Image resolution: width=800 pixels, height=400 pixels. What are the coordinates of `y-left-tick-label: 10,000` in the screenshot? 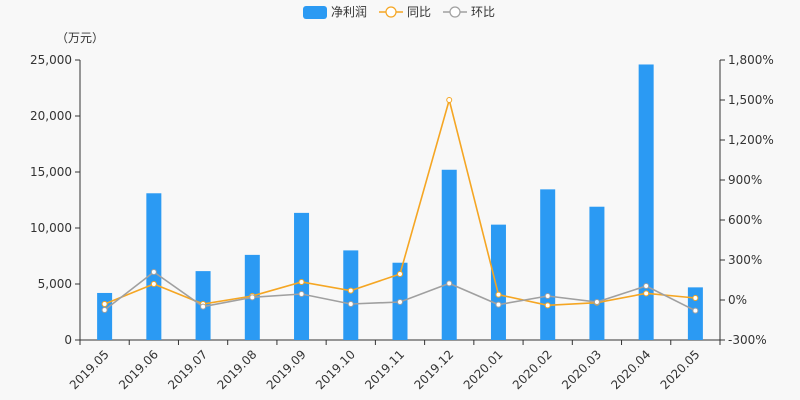 It's located at (51, 228).